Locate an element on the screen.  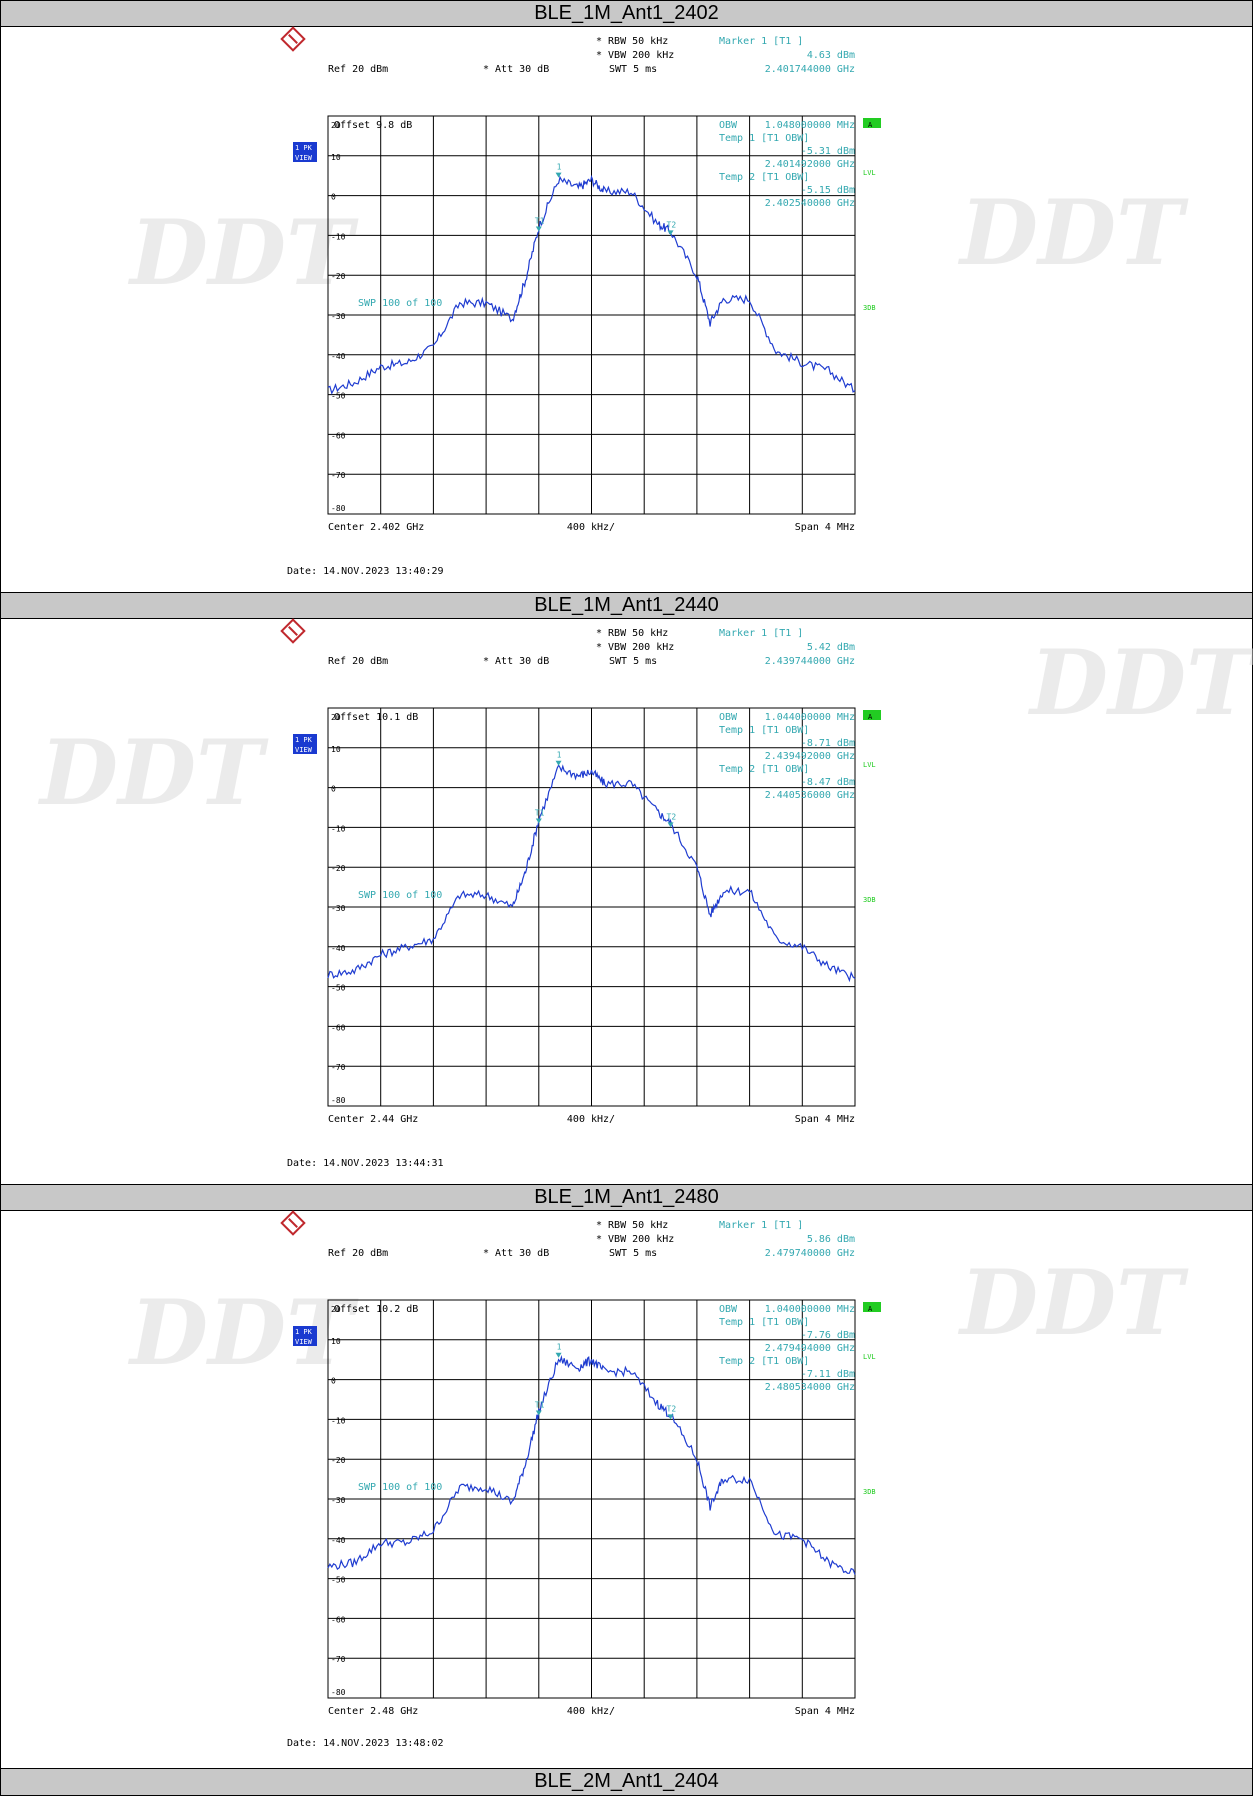
temp1-frequency: 2.439492000 GHz is located at coordinates (810, 756).